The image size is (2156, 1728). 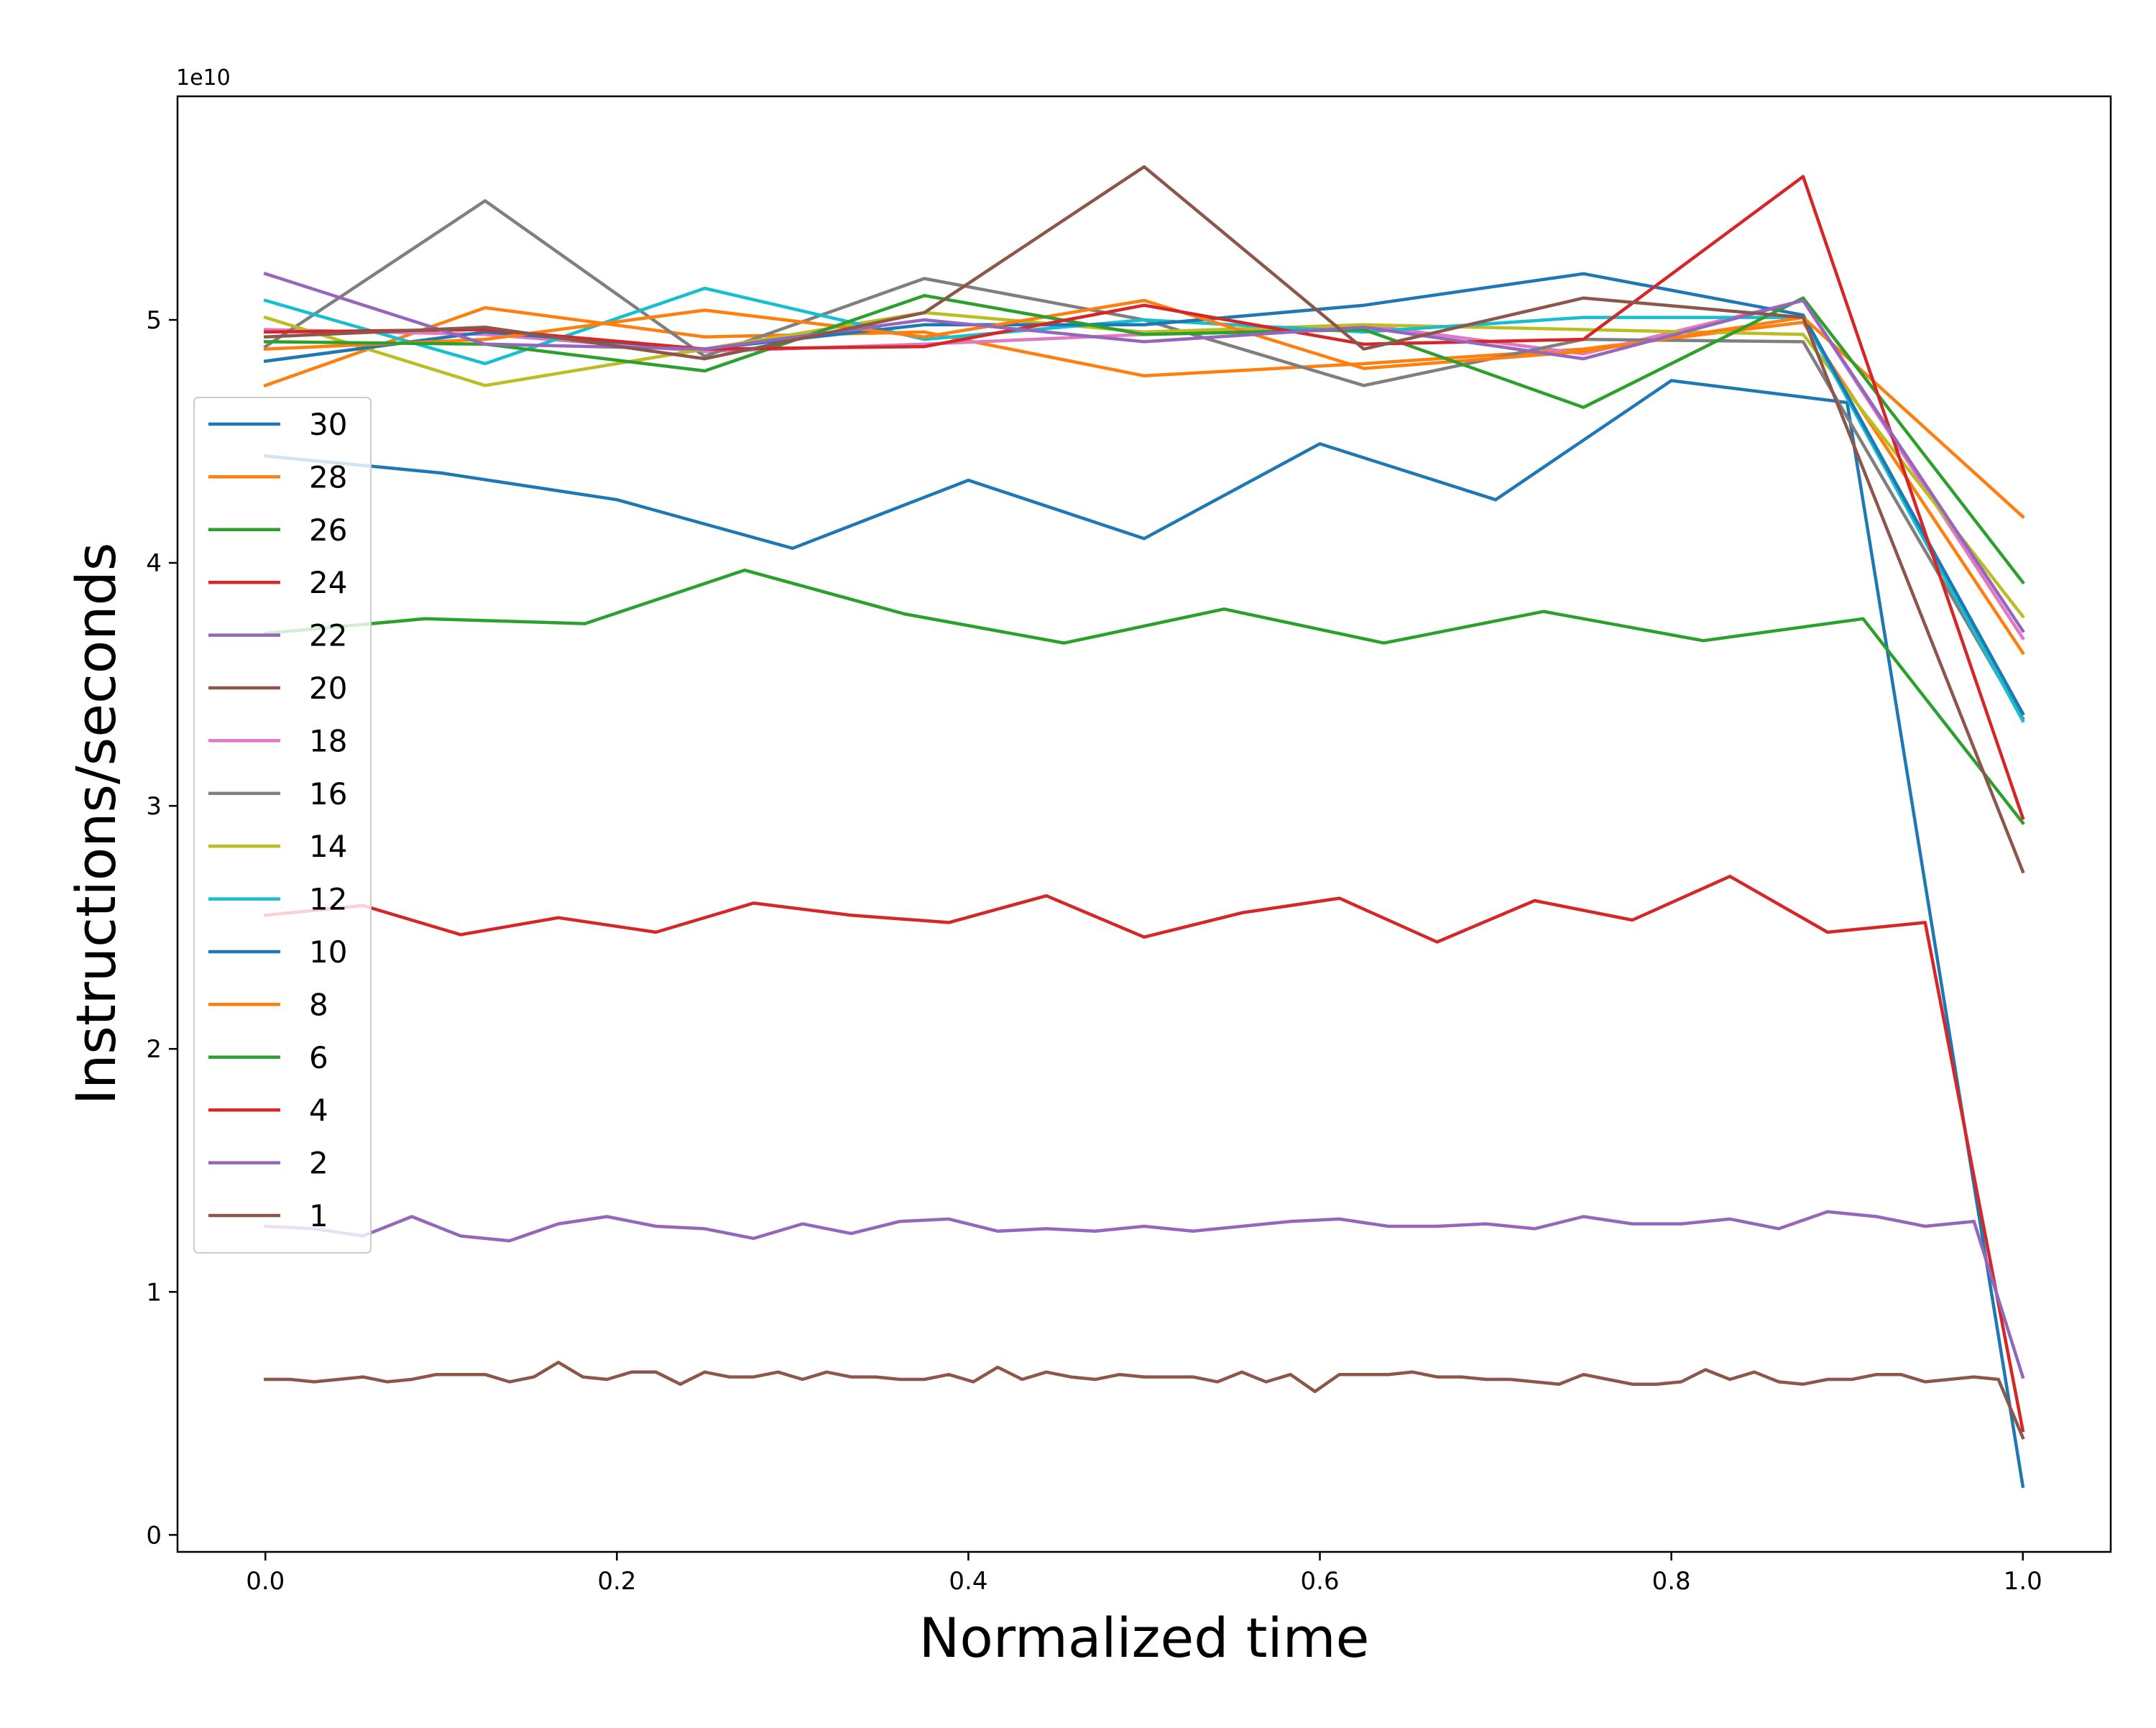 What do you see at coordinates (328, 688) in the screenshot?
I see `legend-label-20: 20` at bounding box center [328, 688].